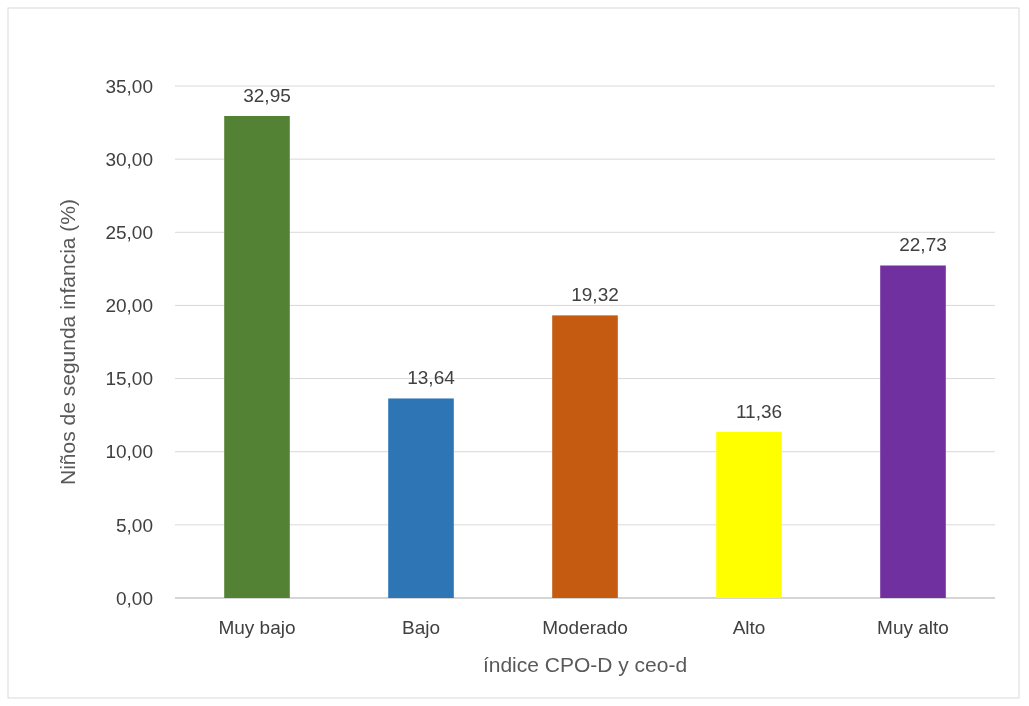 The height and width of the screenshot is (706, 1029). Describe the element at coordinates (257, 627) in the screenshot. I see `x-tick-label: Muy bajo` at that location.